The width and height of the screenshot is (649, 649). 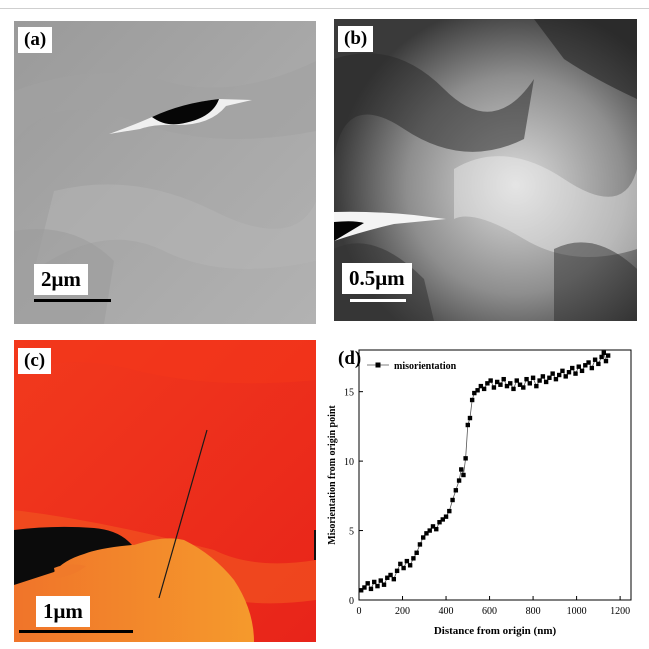 What do you see at coordinates (351, 532) in the screenshot?
I see `y-tick-label: 5` at bounding box center [351, 532].